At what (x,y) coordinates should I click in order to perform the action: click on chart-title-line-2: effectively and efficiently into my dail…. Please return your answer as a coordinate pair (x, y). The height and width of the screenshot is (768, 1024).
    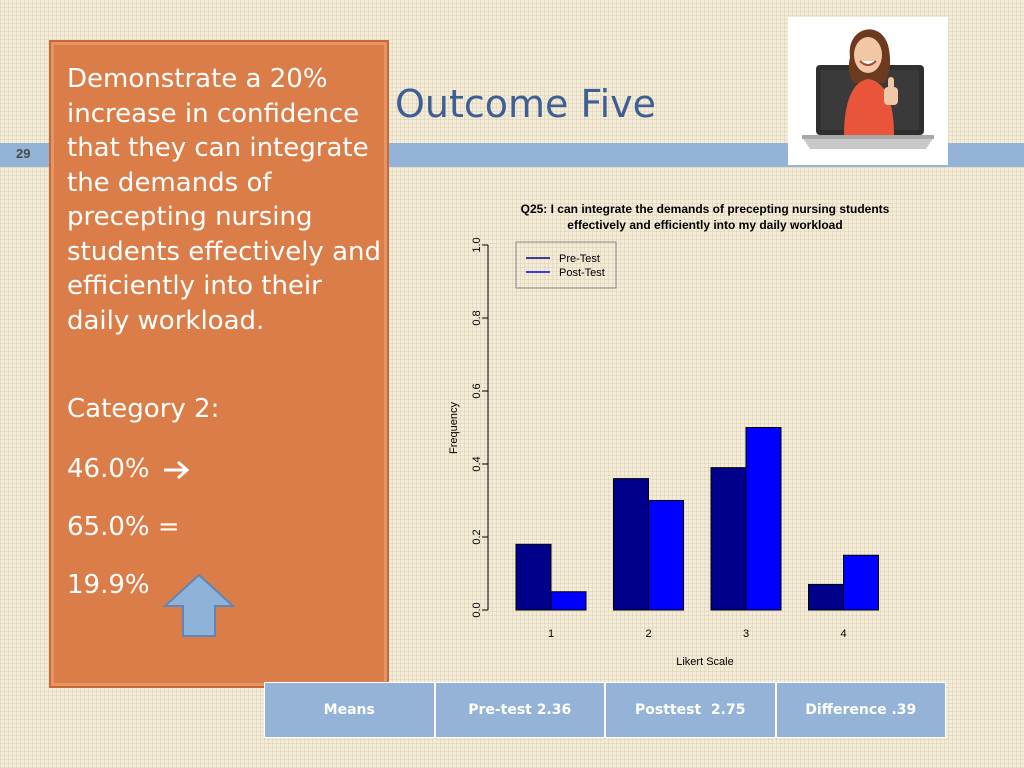
    Looking at the image, I should click on (704, 225).